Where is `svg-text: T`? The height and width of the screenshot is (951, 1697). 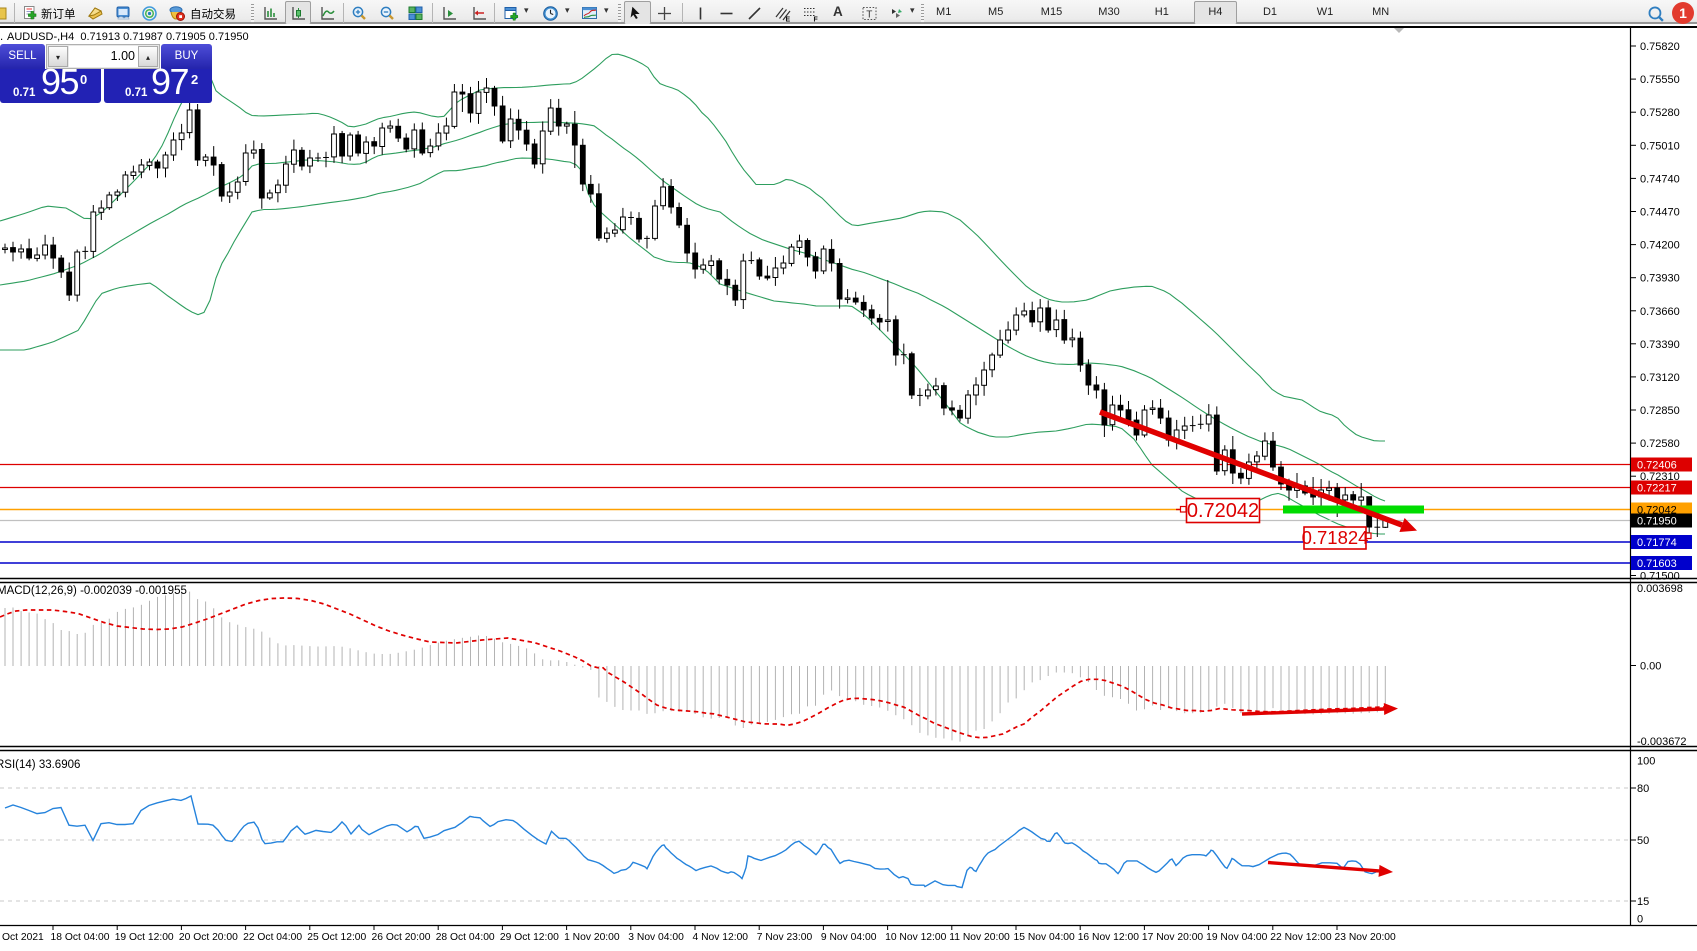
svg-text: T is located at coordinates (869, 15).